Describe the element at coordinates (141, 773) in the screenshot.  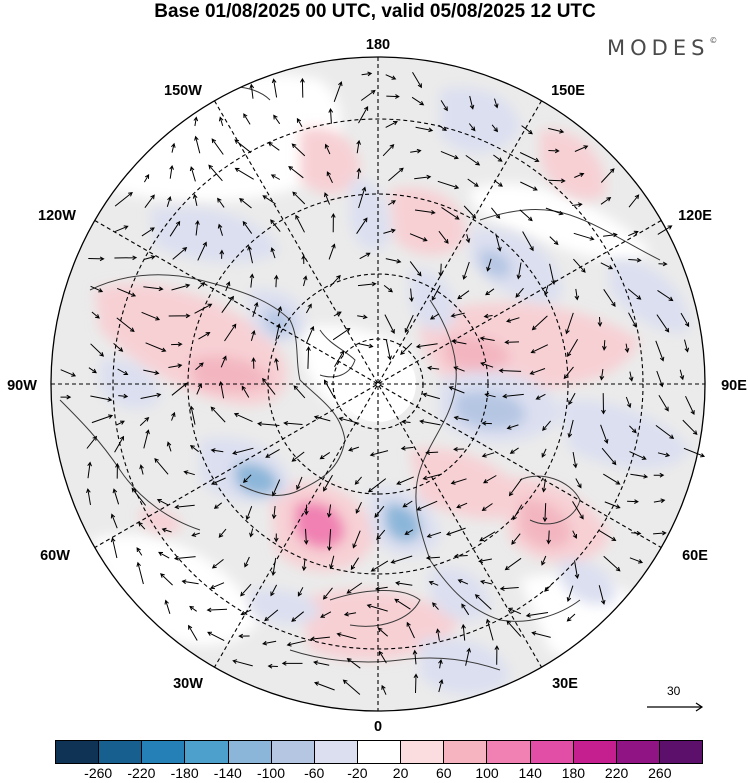
I see `colorbar-tick-label: -220` at that location.